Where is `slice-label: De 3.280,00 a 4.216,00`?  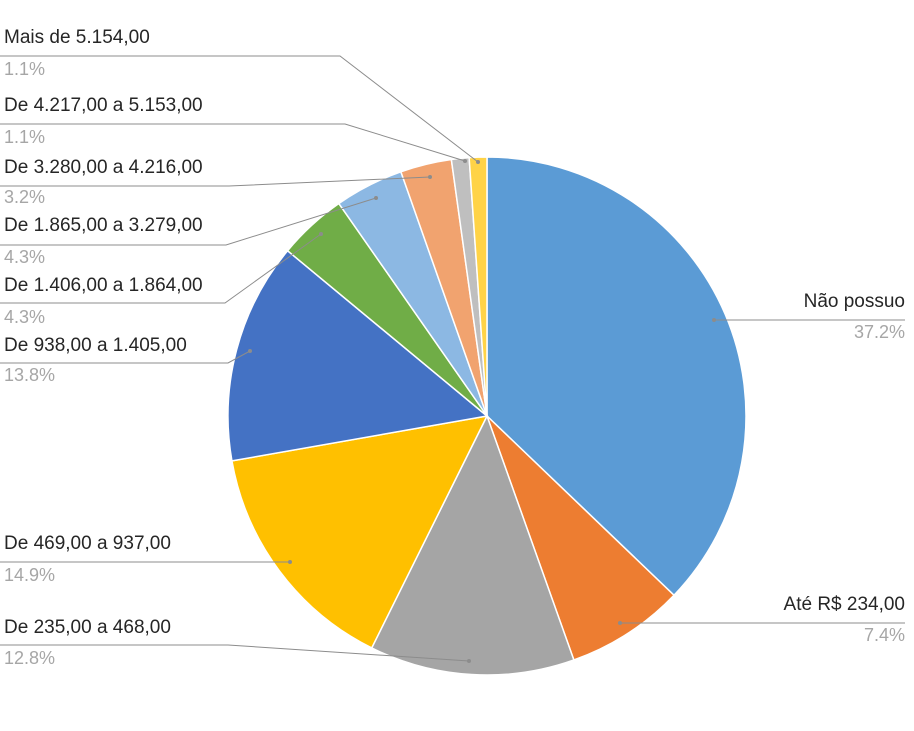 slice-label: De 3.280,00 a 4.216,00 is located at coordinates (103, 167).